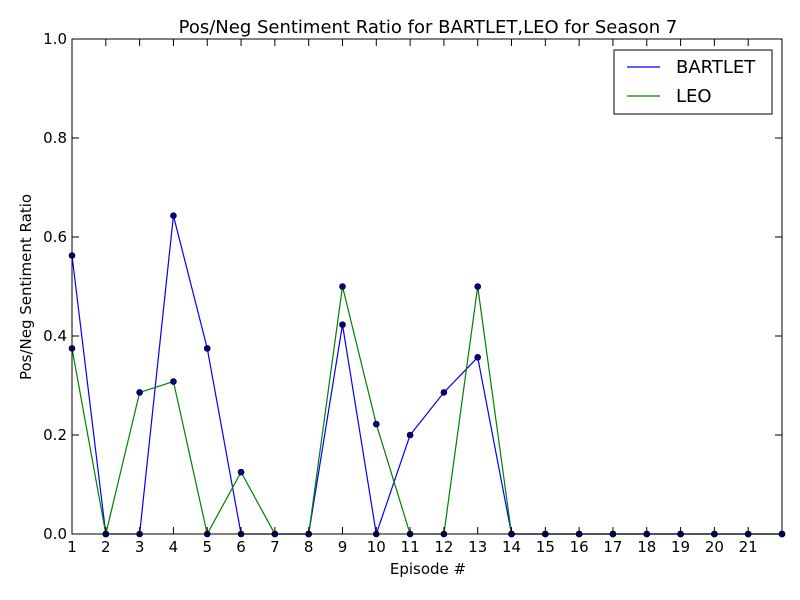  What do you see at coordinates (106, 547) in the screenshot?
I see `x-tick-label: 2` at bounding box center [106, 547].